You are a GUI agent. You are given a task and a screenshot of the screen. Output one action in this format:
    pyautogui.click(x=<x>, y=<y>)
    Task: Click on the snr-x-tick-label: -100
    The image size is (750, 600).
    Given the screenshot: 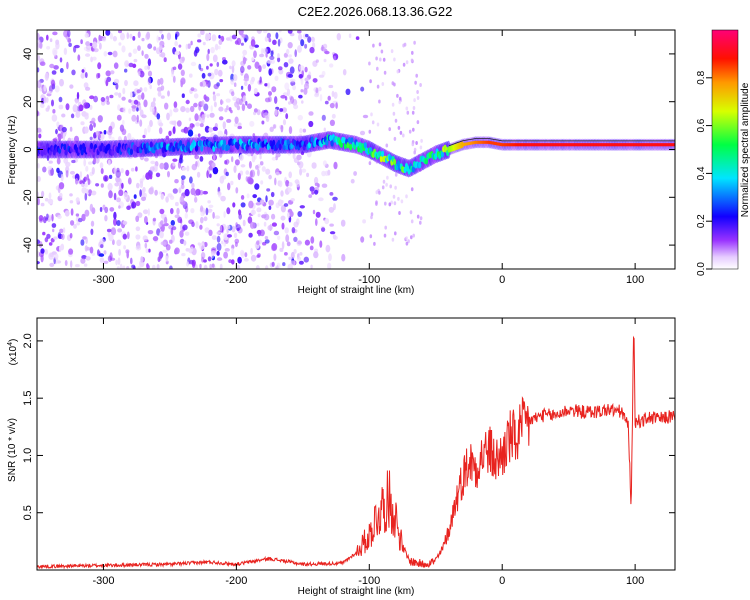 What is the action you would take?
    pyautogui.click(x=369, y=581)
    